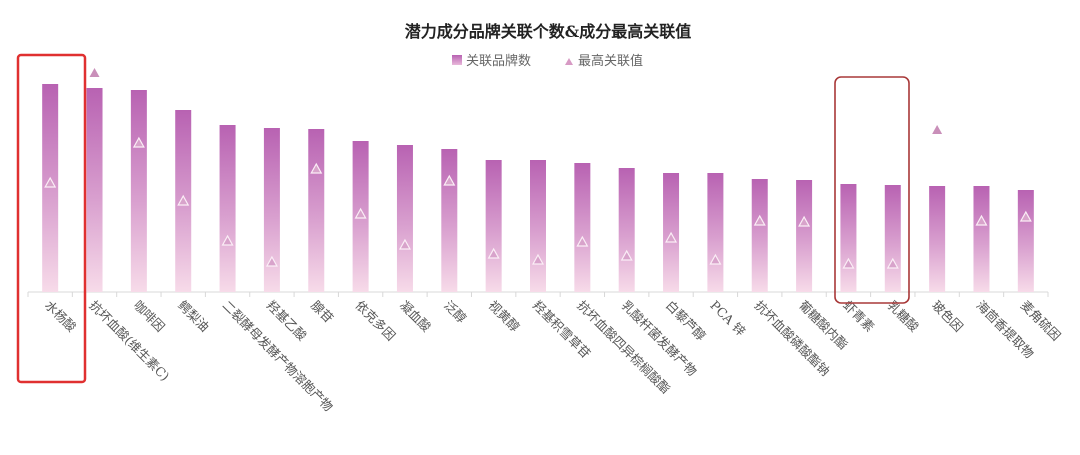 This screenshot has width=1080, height=455. Describe the element at coordinates (947, 316) in the screenshot. I see `x-tick-label: 玻色因` at that location.